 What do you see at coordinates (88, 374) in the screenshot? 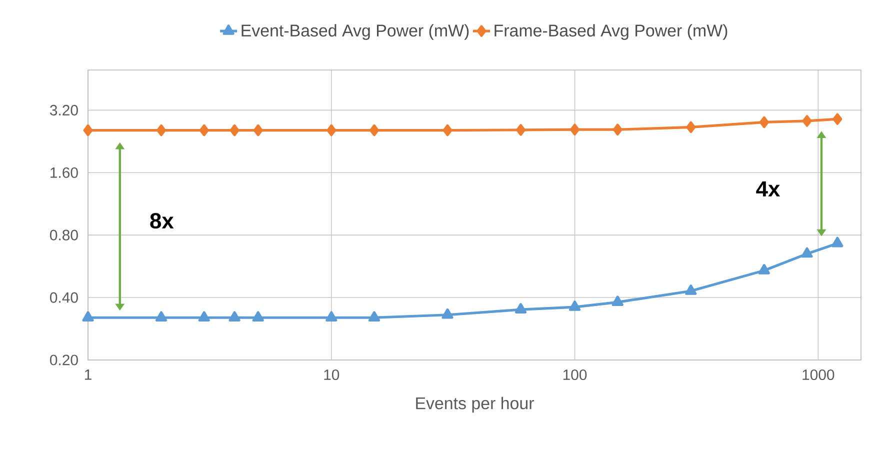
I see `x-tick-label: 1` at bounding box center [88, 374].